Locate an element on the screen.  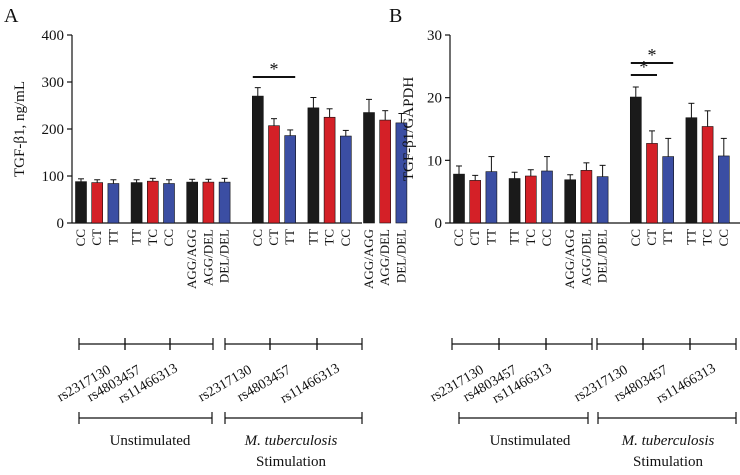
y-axis-label: TGF-β1/GAPDH is located at coordinates (409, 129).